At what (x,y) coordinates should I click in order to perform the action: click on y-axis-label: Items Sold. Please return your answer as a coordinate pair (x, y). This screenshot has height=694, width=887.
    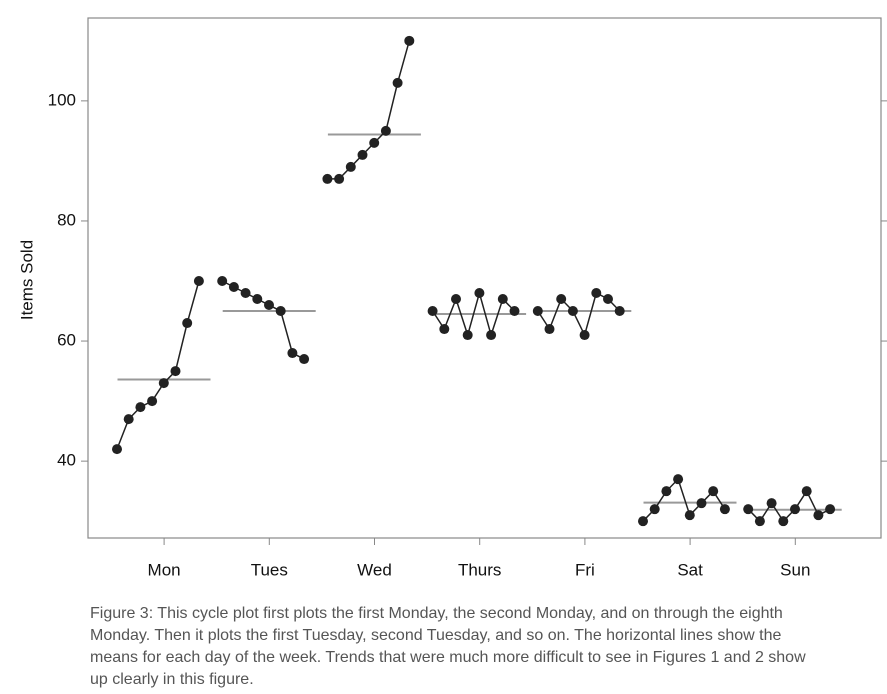
    Looking at the image, I should click on (26, 280).